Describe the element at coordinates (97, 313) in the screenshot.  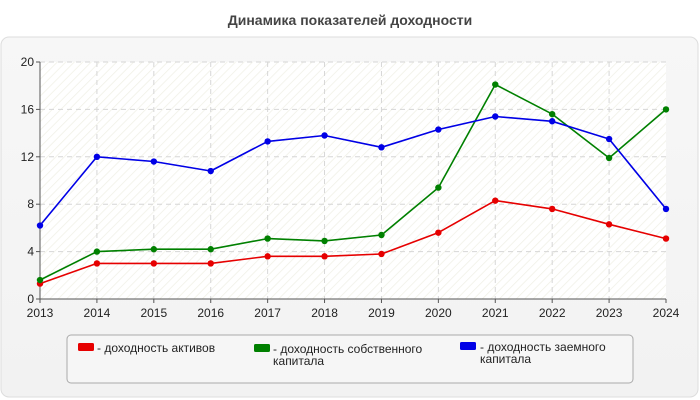
I see `x-tick-label: 2014` at that location.